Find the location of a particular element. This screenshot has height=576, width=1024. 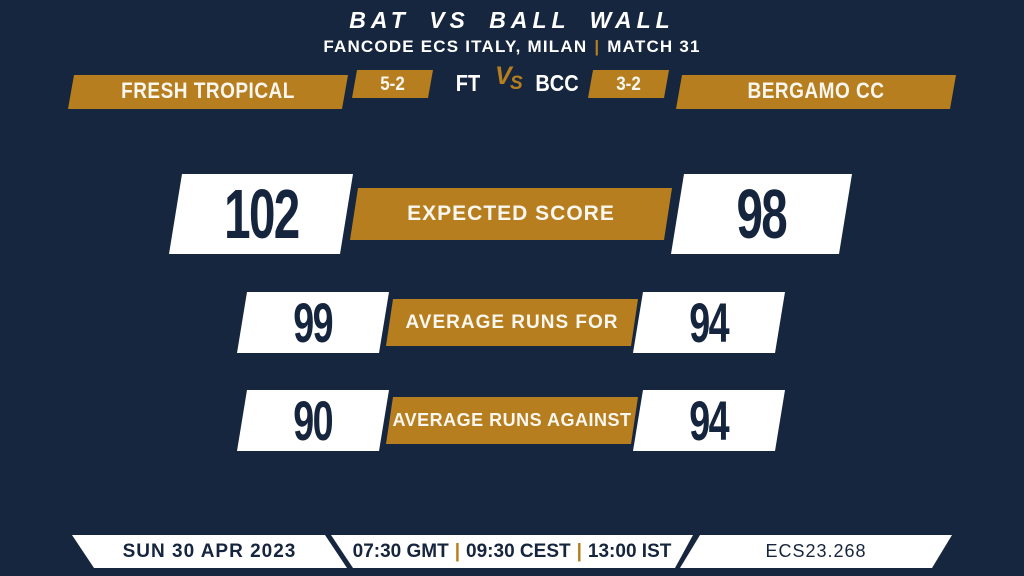

away-team-abbr: BCC is located at coordinates (557, 84).